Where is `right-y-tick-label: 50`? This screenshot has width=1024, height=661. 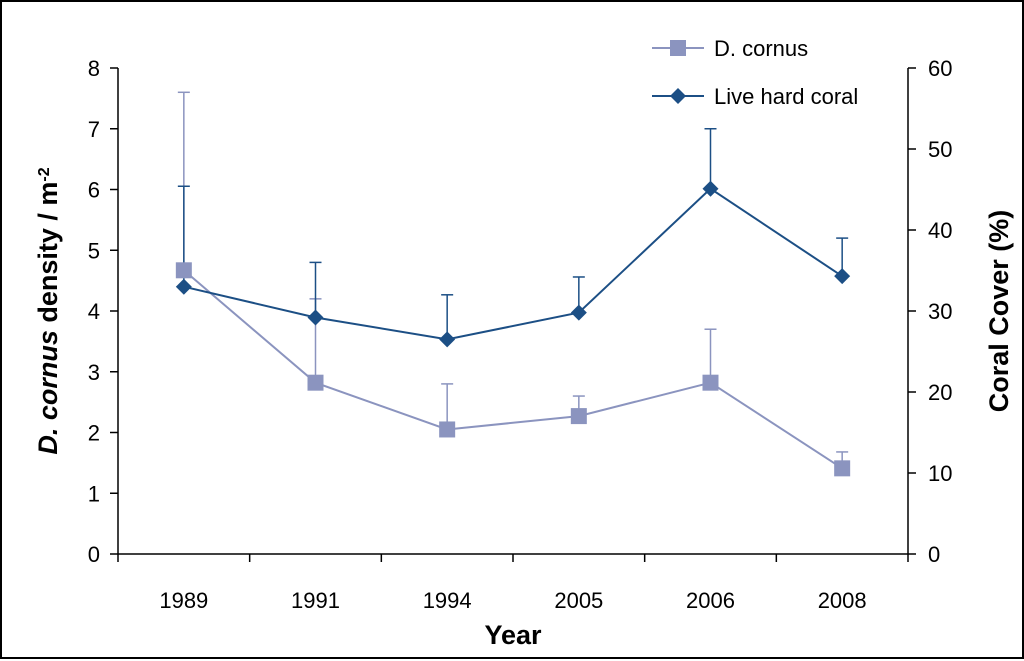 right-y-tick-label: 50 is located at coordinates (940, 149).